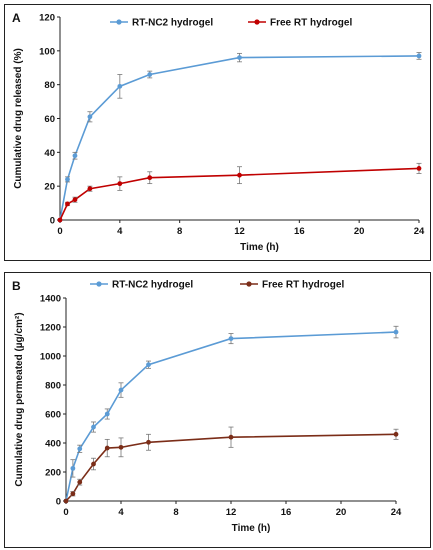 The height and width of the screenshot is (550, 433). Describe the element at coordinates (50, 299) in the screenshot. I see `y-tick-label: 1400` at that location.